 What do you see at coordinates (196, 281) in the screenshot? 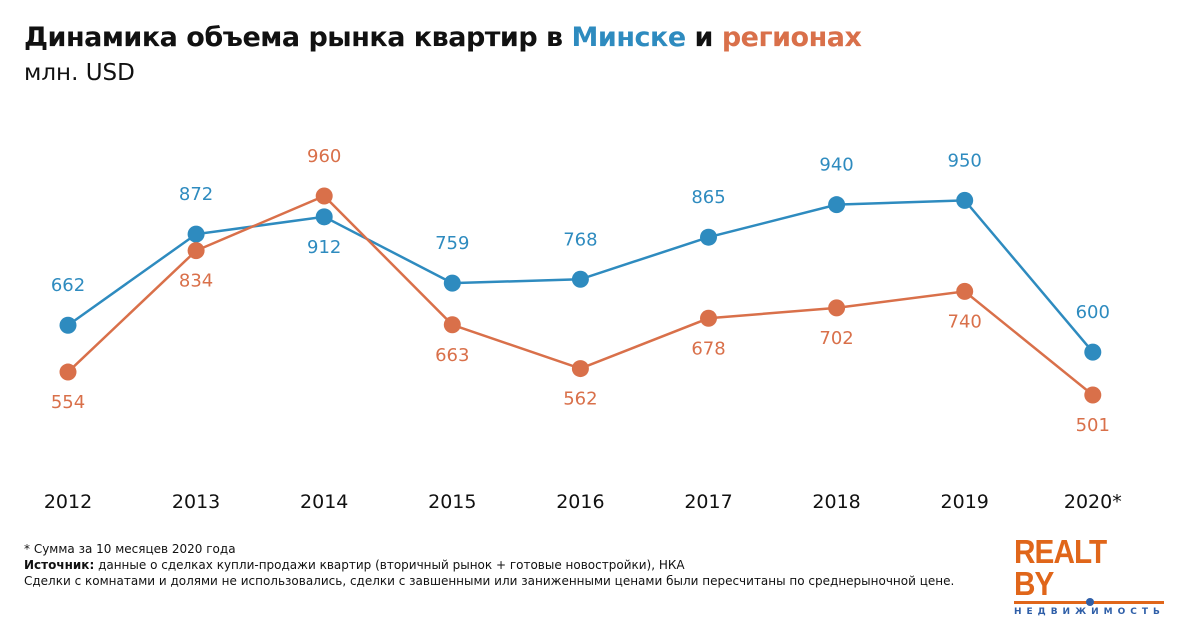
I see `data-label: 834` at bounding box center [196, 281].